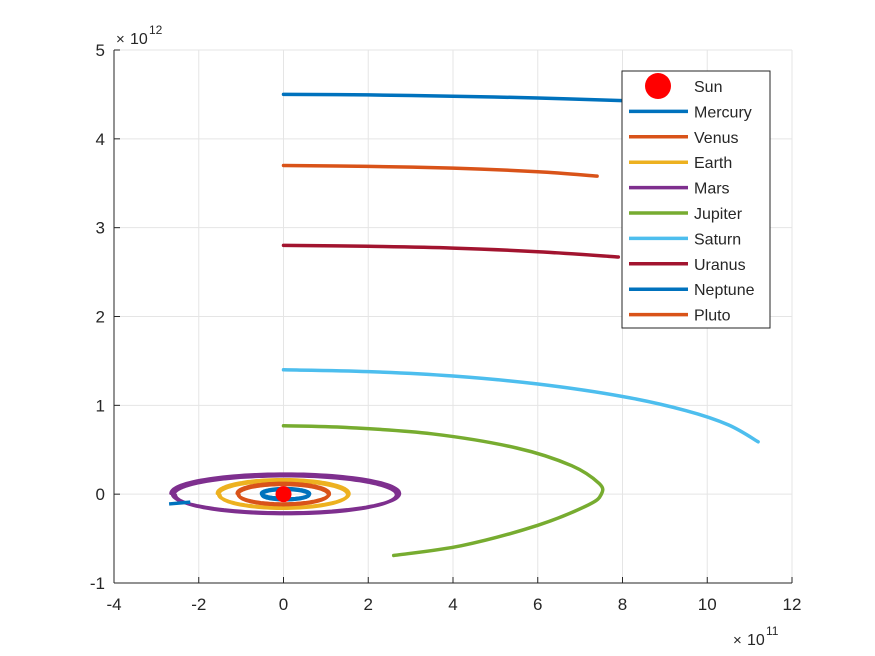  I want to click on x-tick-label: 8, so click(622, 604).